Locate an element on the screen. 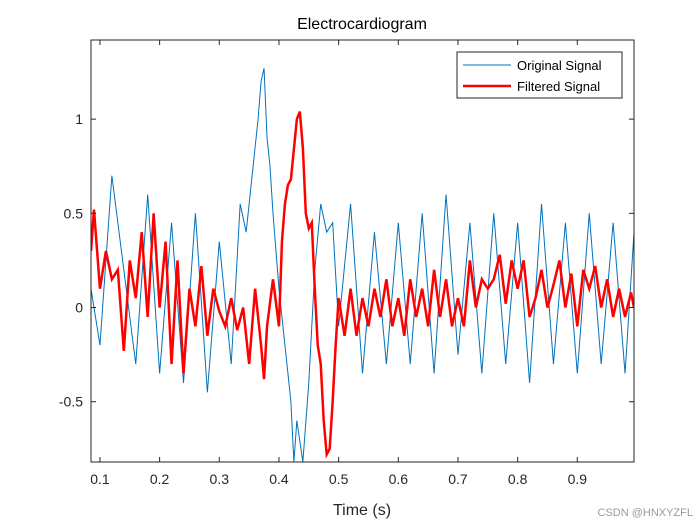 The width and height of the screenshot is (700, 525). y-tick-label: -0.5 is located at coordinates (71, 402).